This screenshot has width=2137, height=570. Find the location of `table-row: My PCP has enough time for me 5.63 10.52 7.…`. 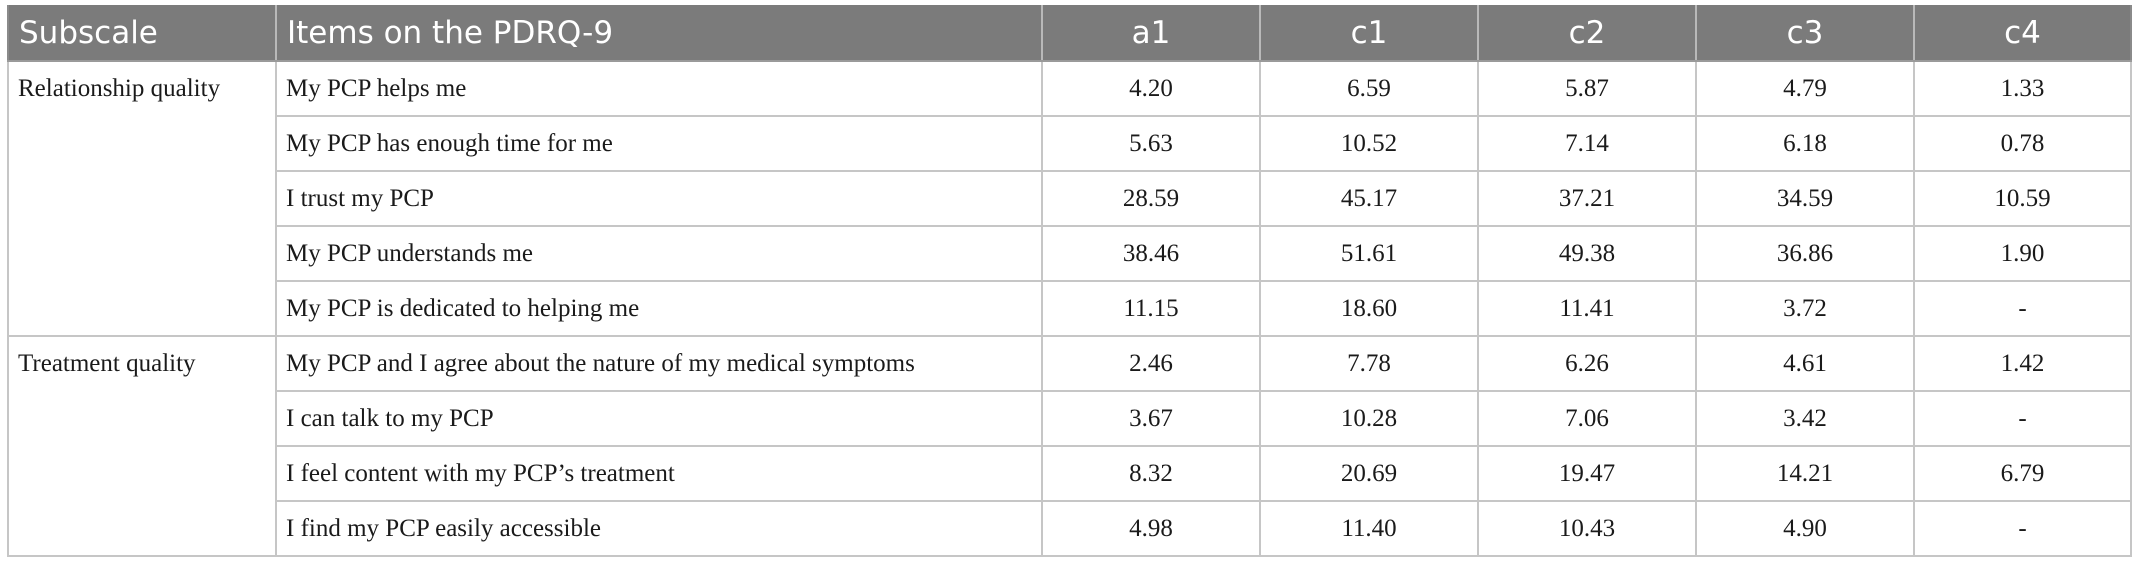

table-row: My PCP has enough time for me 5.63 10.52 7.… is located at coordinates (1070, 143).